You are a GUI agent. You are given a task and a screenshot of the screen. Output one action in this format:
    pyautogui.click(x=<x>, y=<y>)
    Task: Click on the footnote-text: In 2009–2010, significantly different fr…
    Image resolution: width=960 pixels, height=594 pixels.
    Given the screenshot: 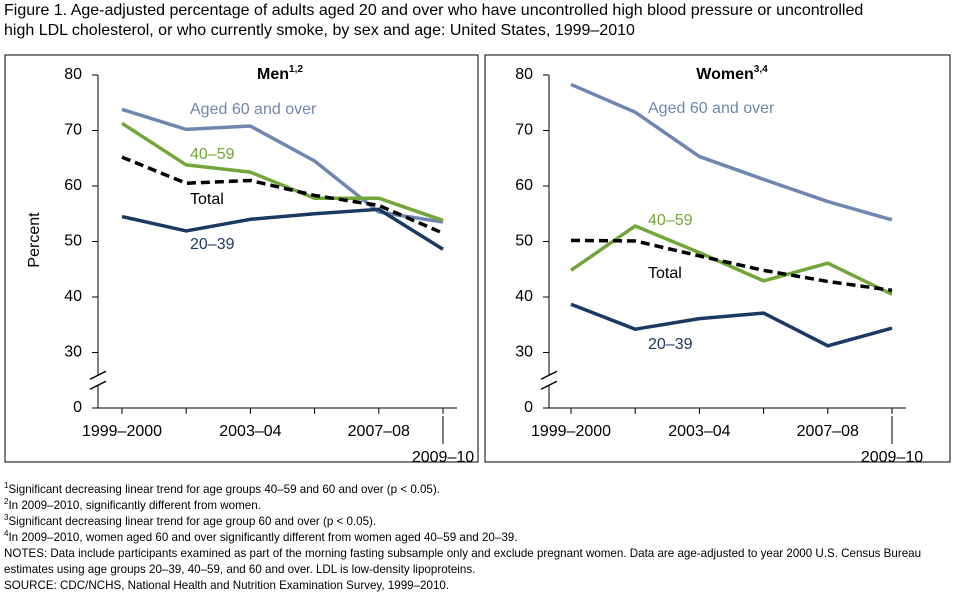 What is the action you would take?
    pyautogui.click(x=134, y=505)
    